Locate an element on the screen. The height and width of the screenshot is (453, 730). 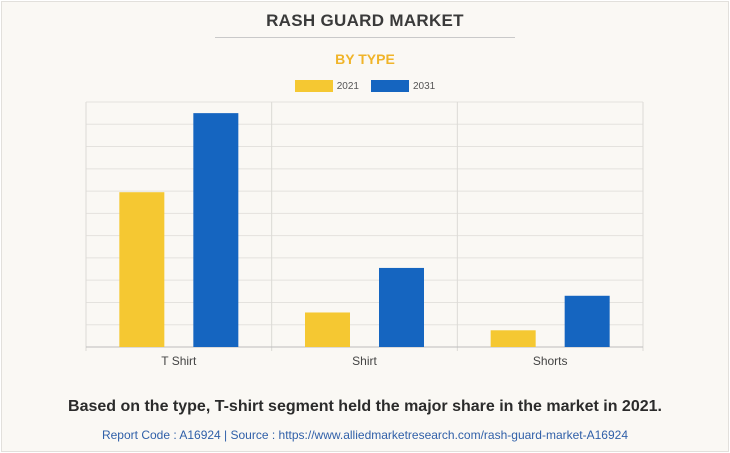
legend-item-2021: 2021 is located at coordinates (326, 86).